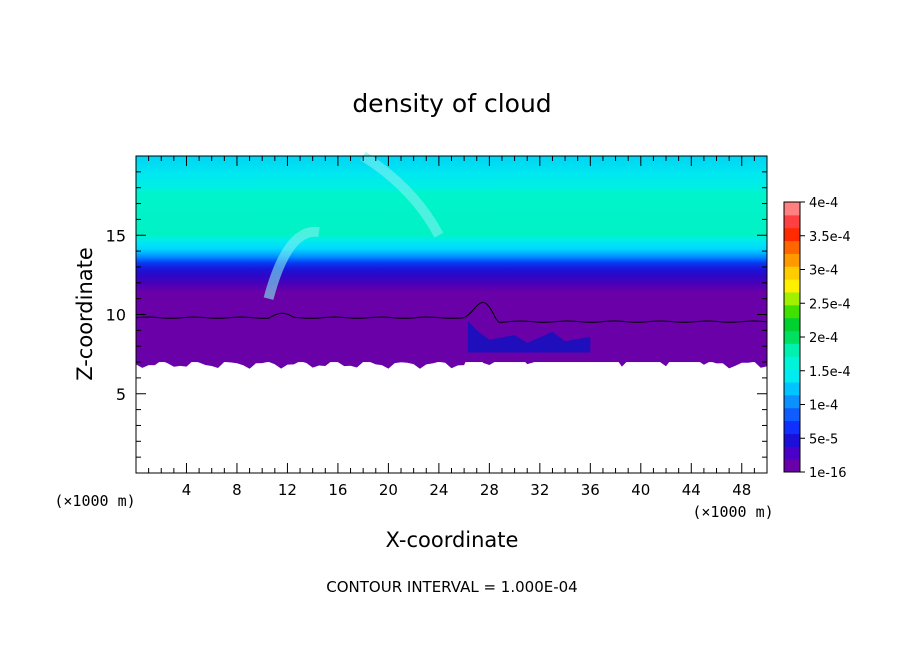 This screenshot has height=654, width=904. I want to click on colorbar-label: 2.5e-4, so click(830, 304).